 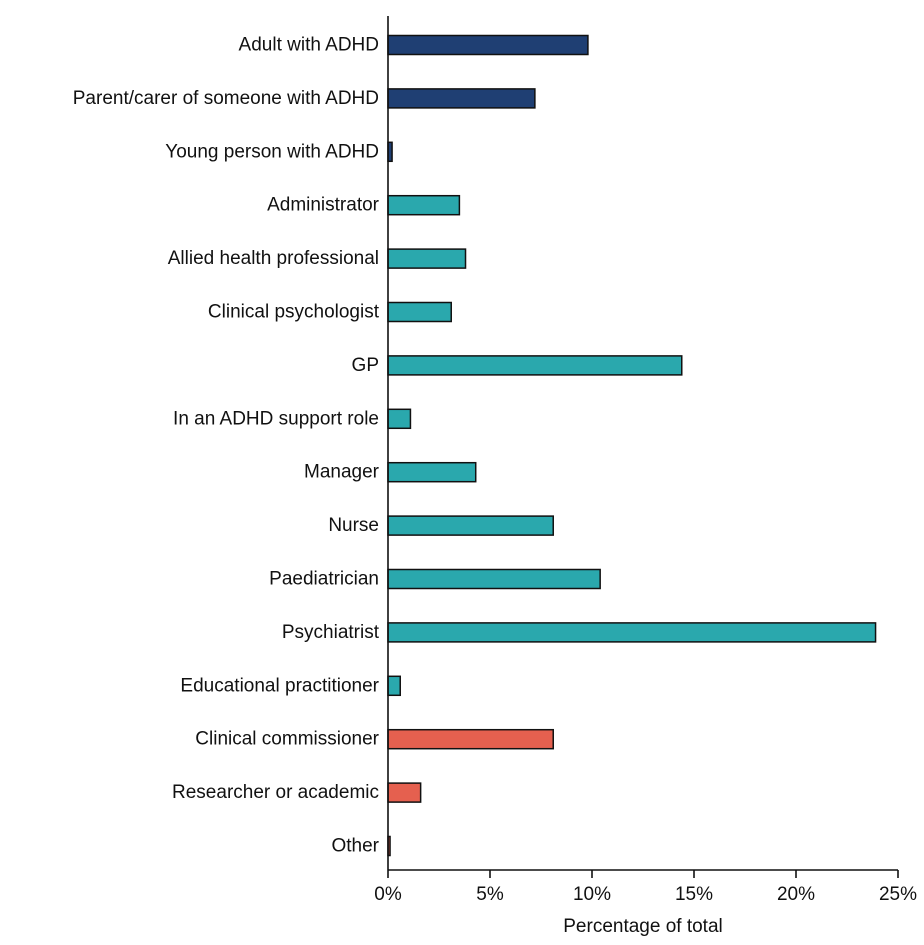 I want to click on x-tick-label: 20%, so click(x=796, y=894).